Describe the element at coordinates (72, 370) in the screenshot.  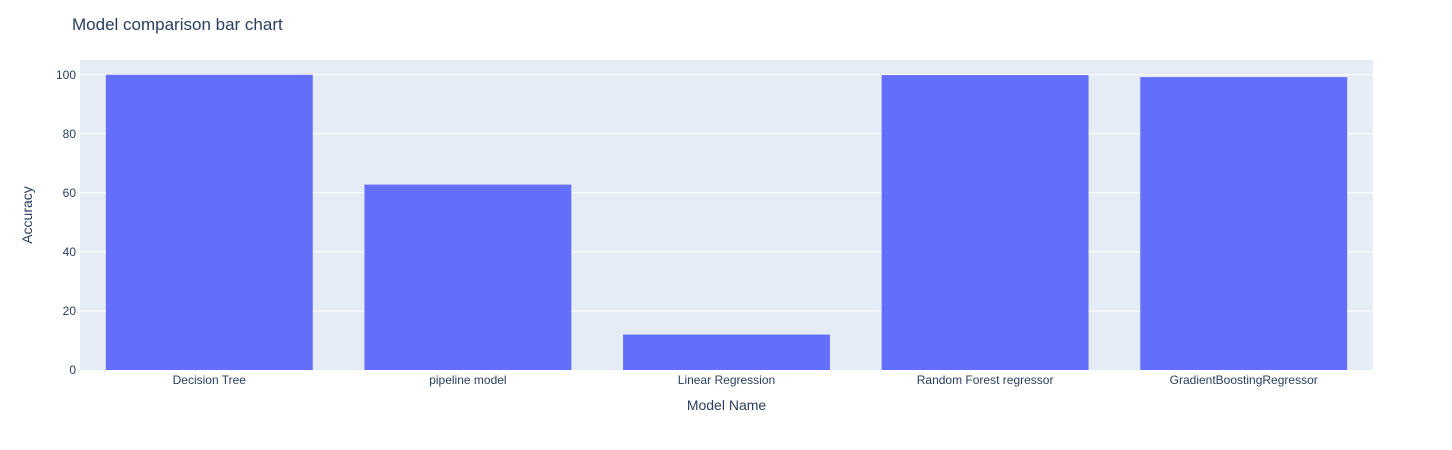
I see `y-tick-label: 0` at that location.